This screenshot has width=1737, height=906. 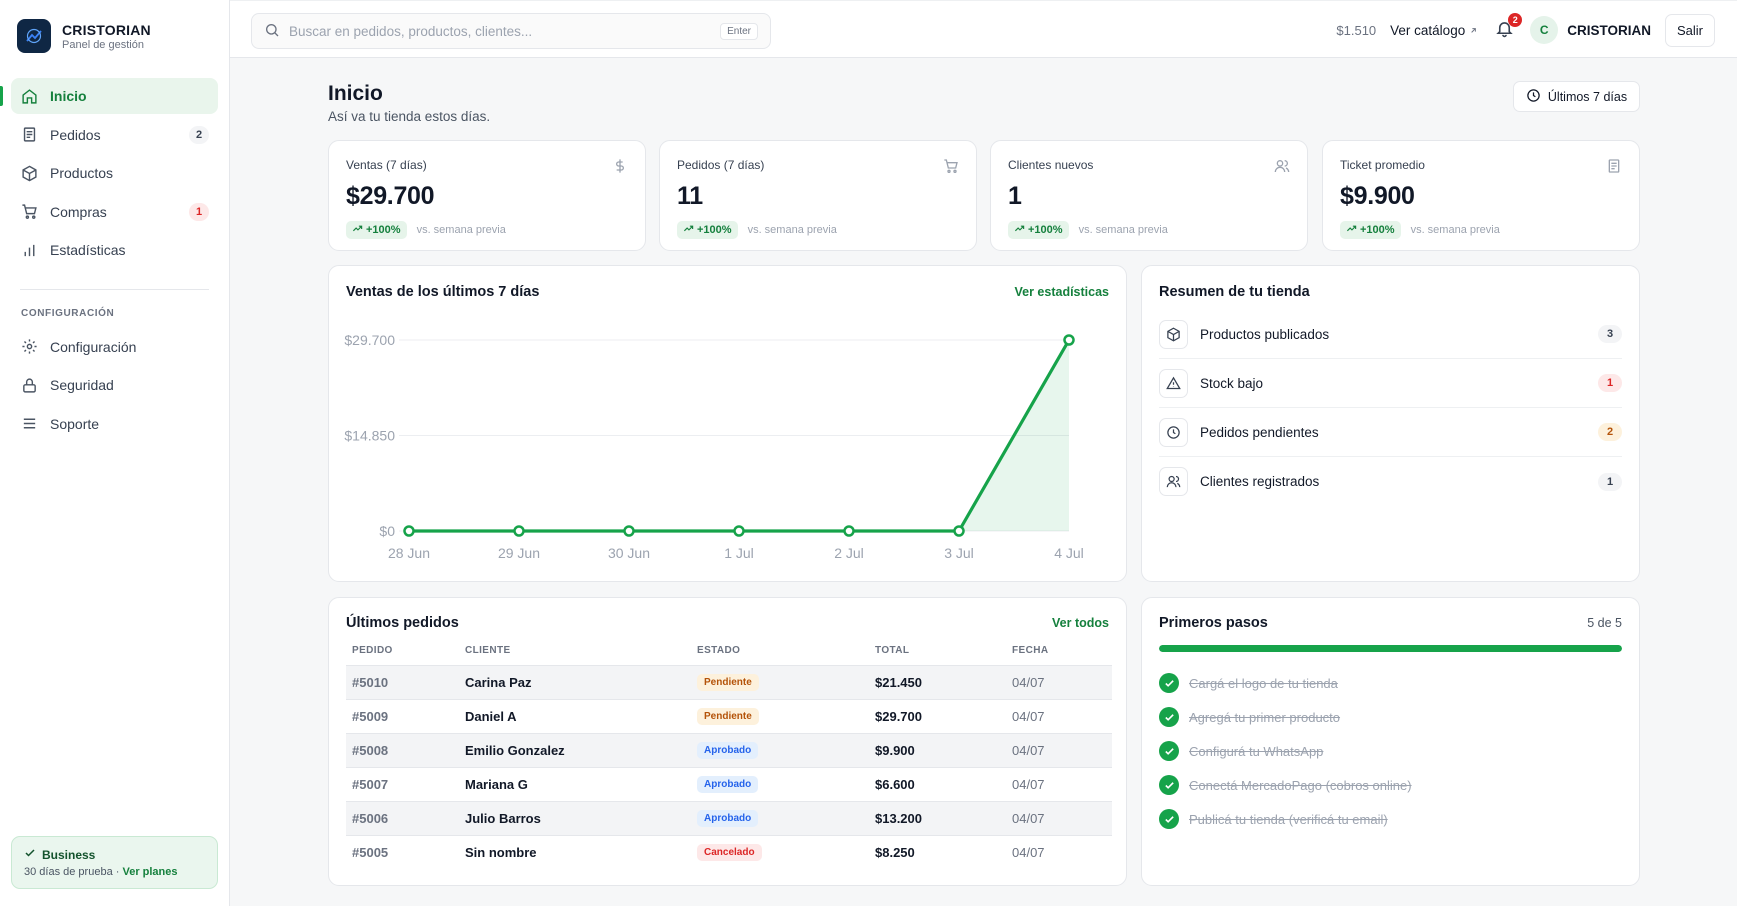 I want to click on chart-x-tick-label: 1 Jul, so click(x=739, y=553).